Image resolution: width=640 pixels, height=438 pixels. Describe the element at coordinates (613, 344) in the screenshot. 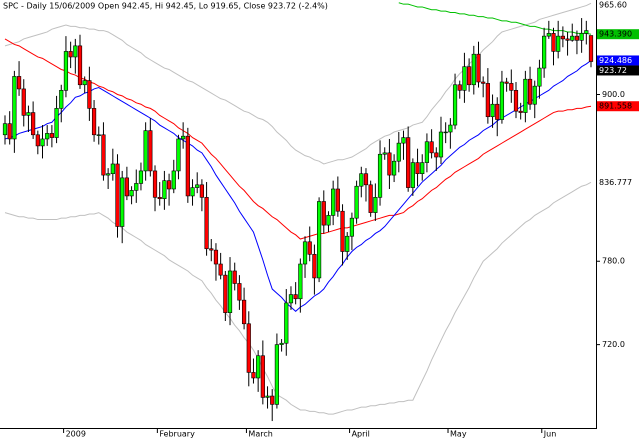

I see `y-tick-label: 720.0` at that location.